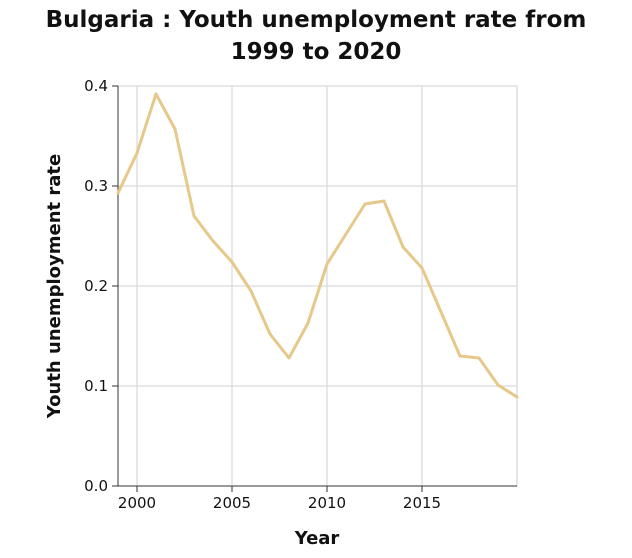 The image size is (632, 558). Describe the element at coordinates (96, 486) in the screenshot. I see `y-tick-label: 0.0` at that location.